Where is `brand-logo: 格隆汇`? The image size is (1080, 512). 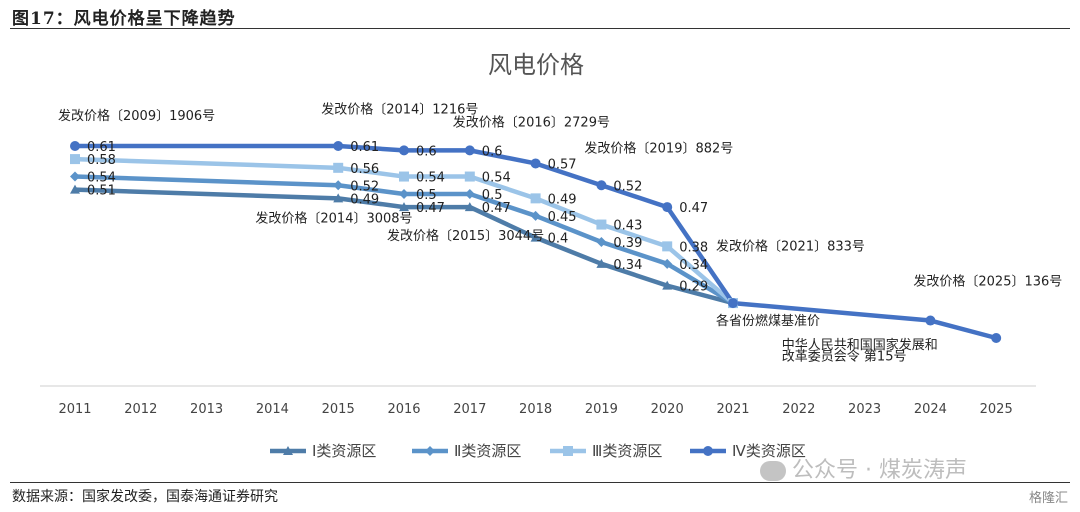
brand-logo: 格隆汇 is located at coordinates (1048, 498).